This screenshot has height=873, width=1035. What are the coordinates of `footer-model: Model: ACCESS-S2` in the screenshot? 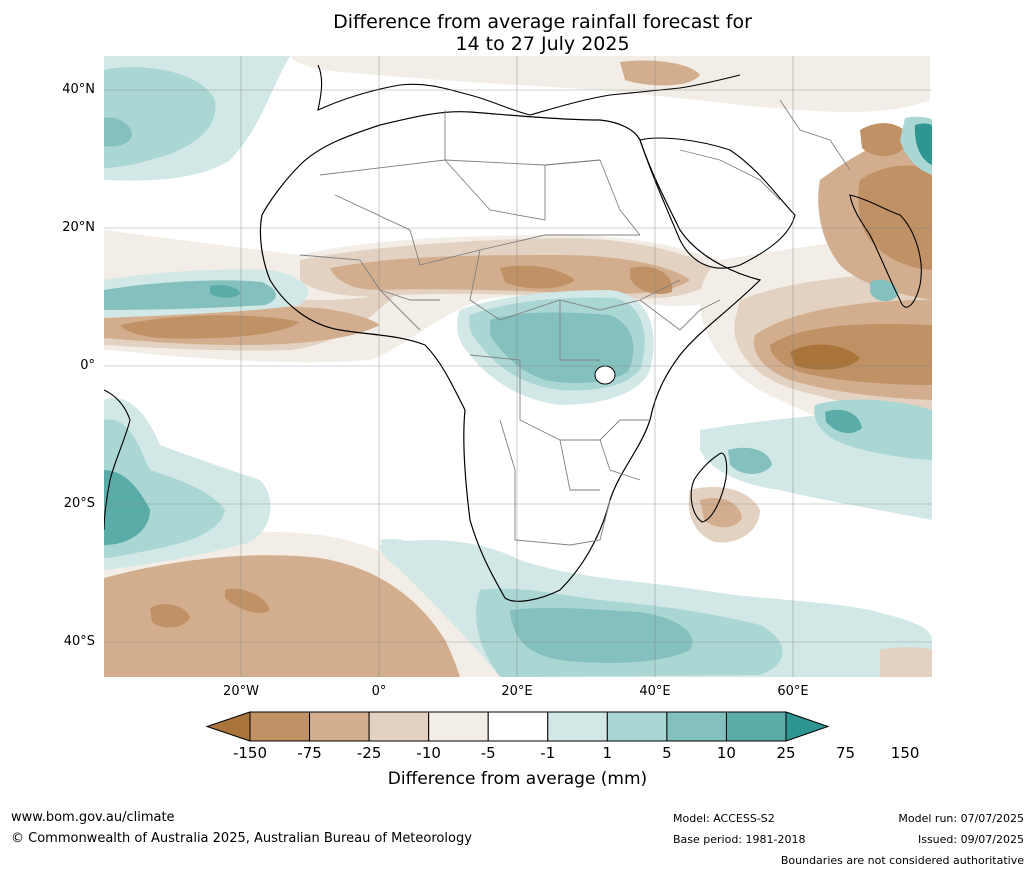 It's located at (724, 818).